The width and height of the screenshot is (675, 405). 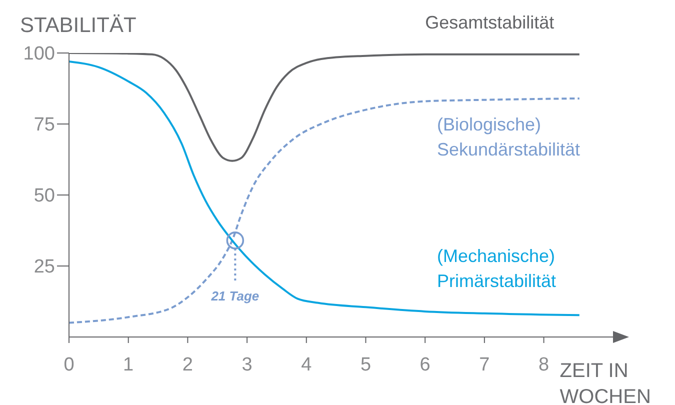 What do you see at coordinates (605, 382) in the screenshot?
I see `x-axis-title: ZEIT IN WOCHEN` at bounding box center [605, 382].